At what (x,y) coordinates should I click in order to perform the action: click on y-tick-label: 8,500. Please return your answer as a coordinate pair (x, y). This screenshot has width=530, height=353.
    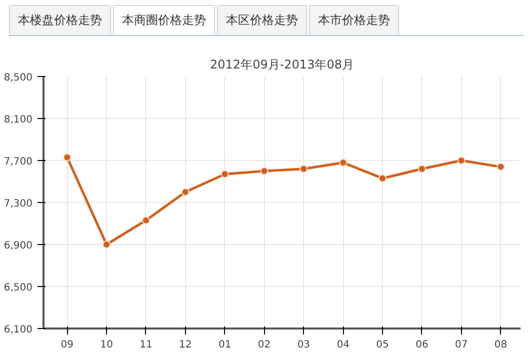
    Looking at the image, I should click on (18, 78).